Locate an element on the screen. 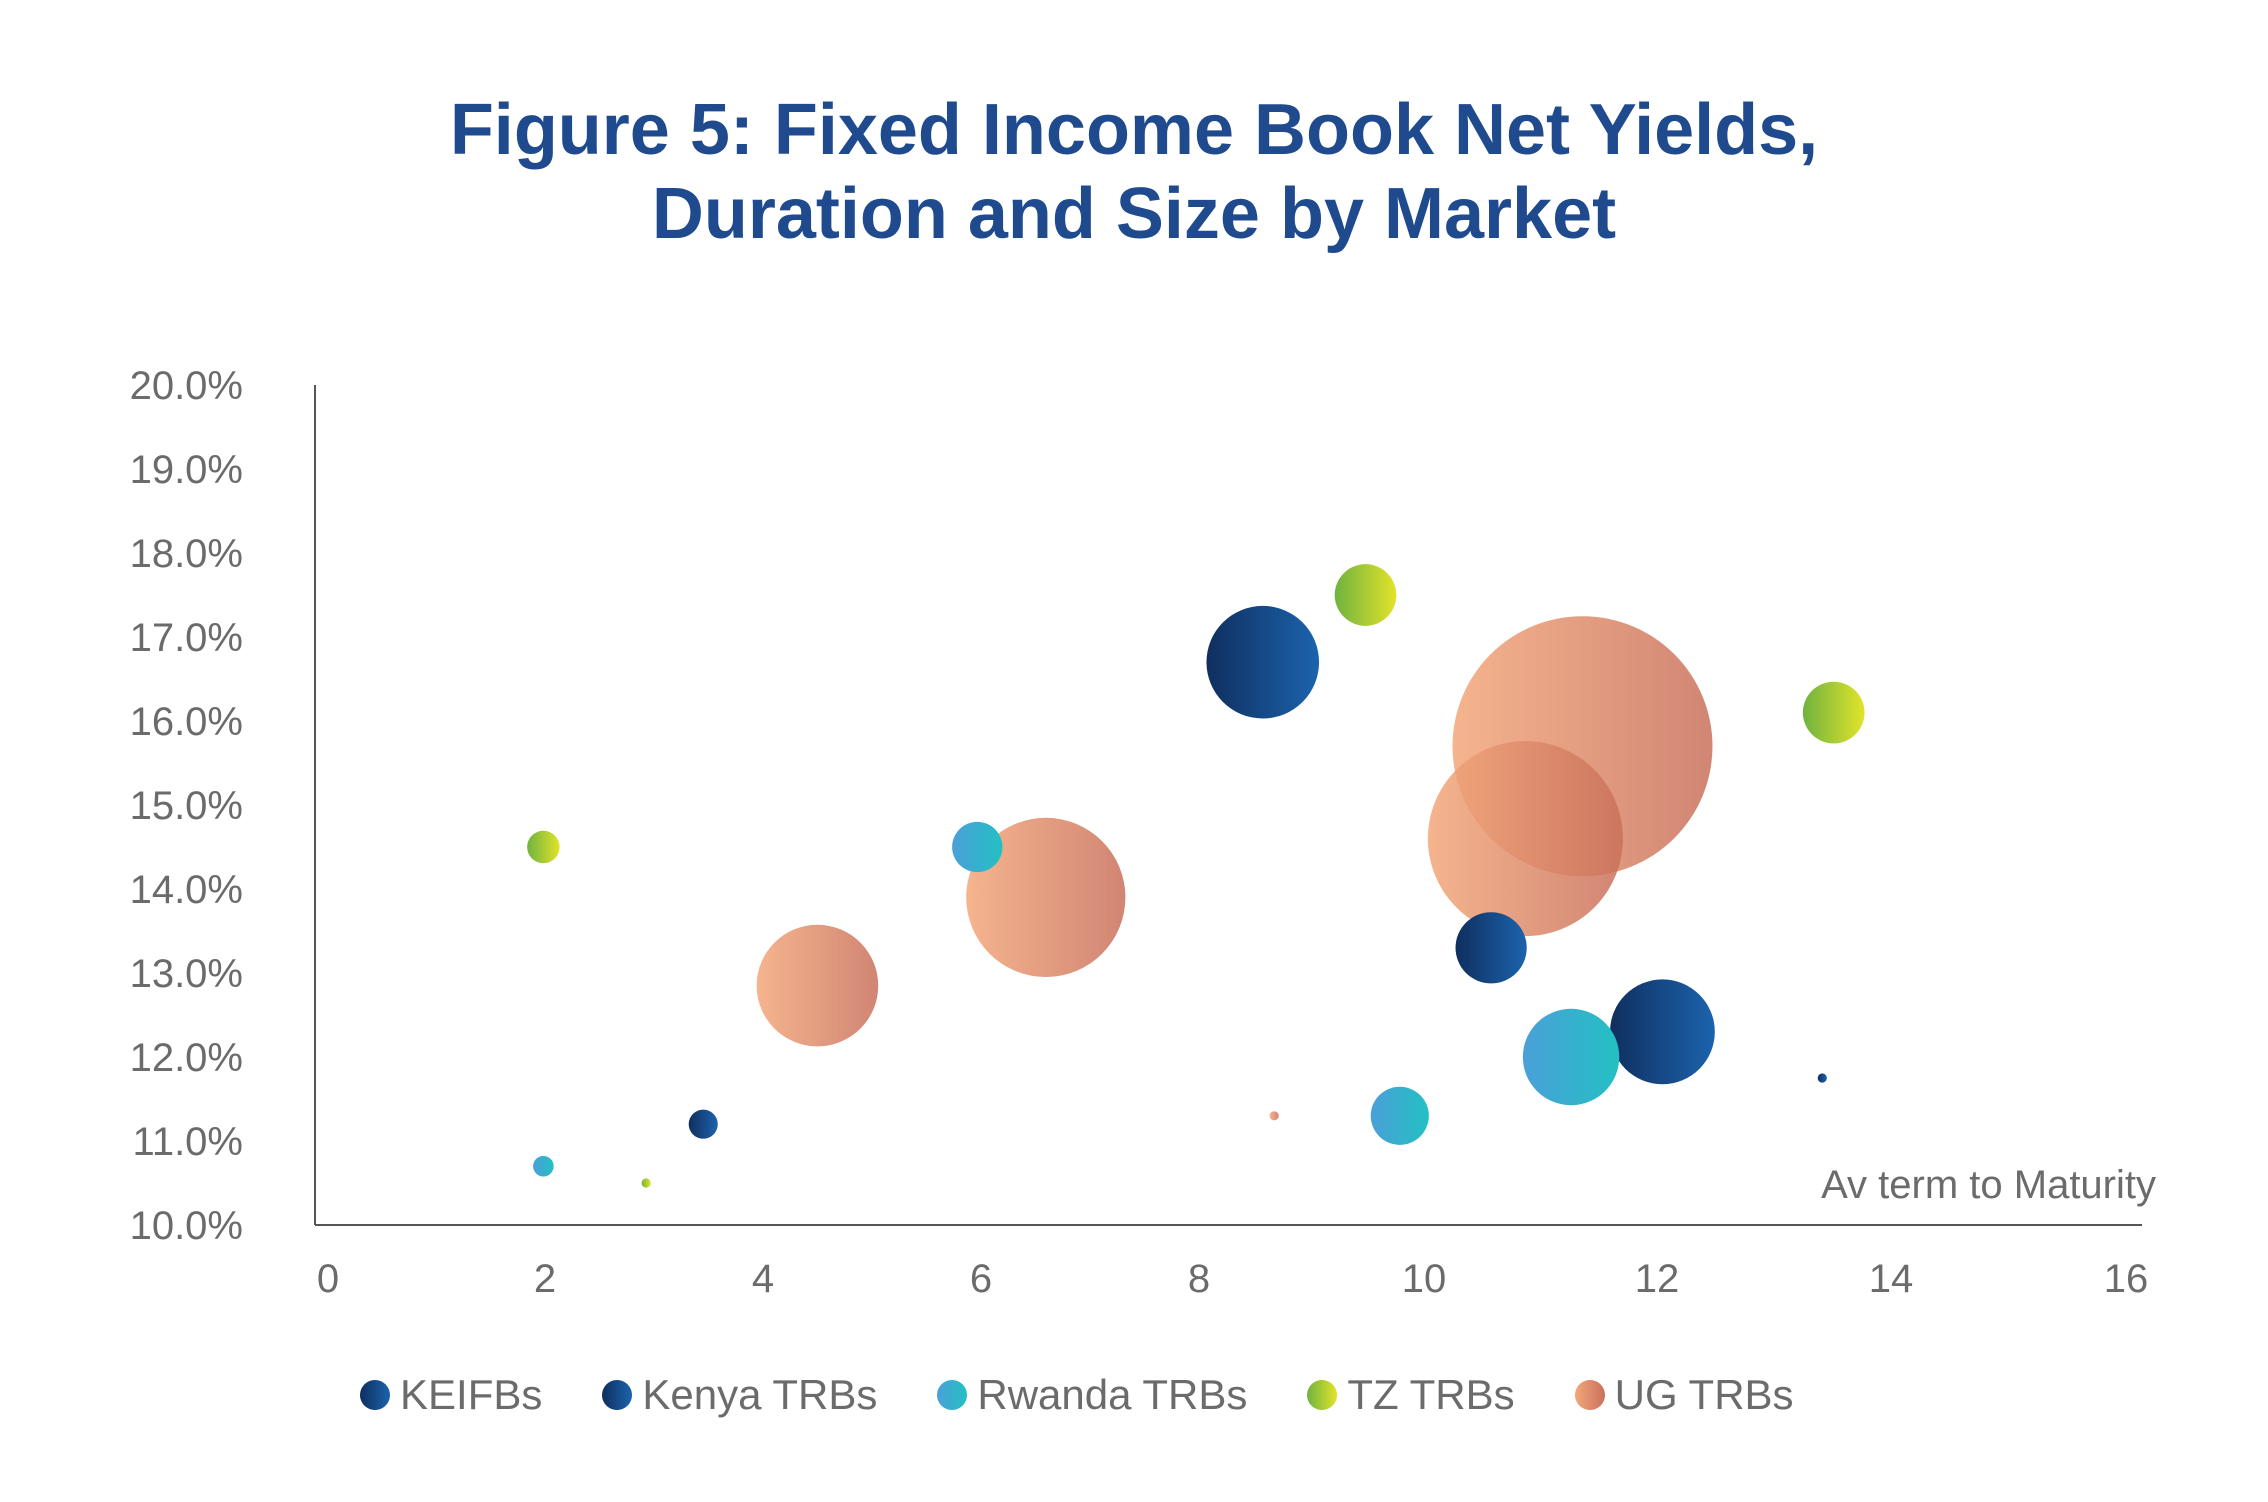 Image resolution: width=2268 pixels, height=1502 pixels. legend-item: Kenya TRBs is located at coordinates (739, 1395).